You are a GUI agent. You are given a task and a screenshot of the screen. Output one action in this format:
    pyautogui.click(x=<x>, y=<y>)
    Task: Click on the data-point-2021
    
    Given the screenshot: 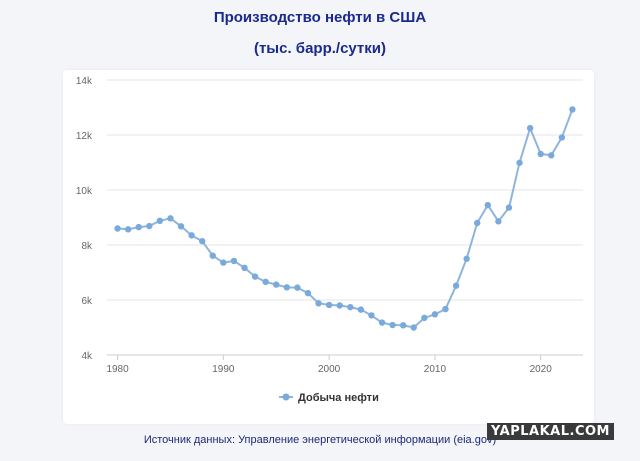 What is the action you would take?
    pyautogui.click(x=551, y=155)
    